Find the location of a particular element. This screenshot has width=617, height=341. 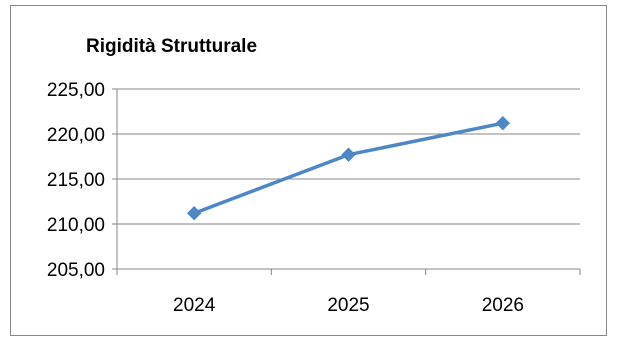

x-axis-tick-labels: 2024 2025 2026 is located at coordinates (348, 305).